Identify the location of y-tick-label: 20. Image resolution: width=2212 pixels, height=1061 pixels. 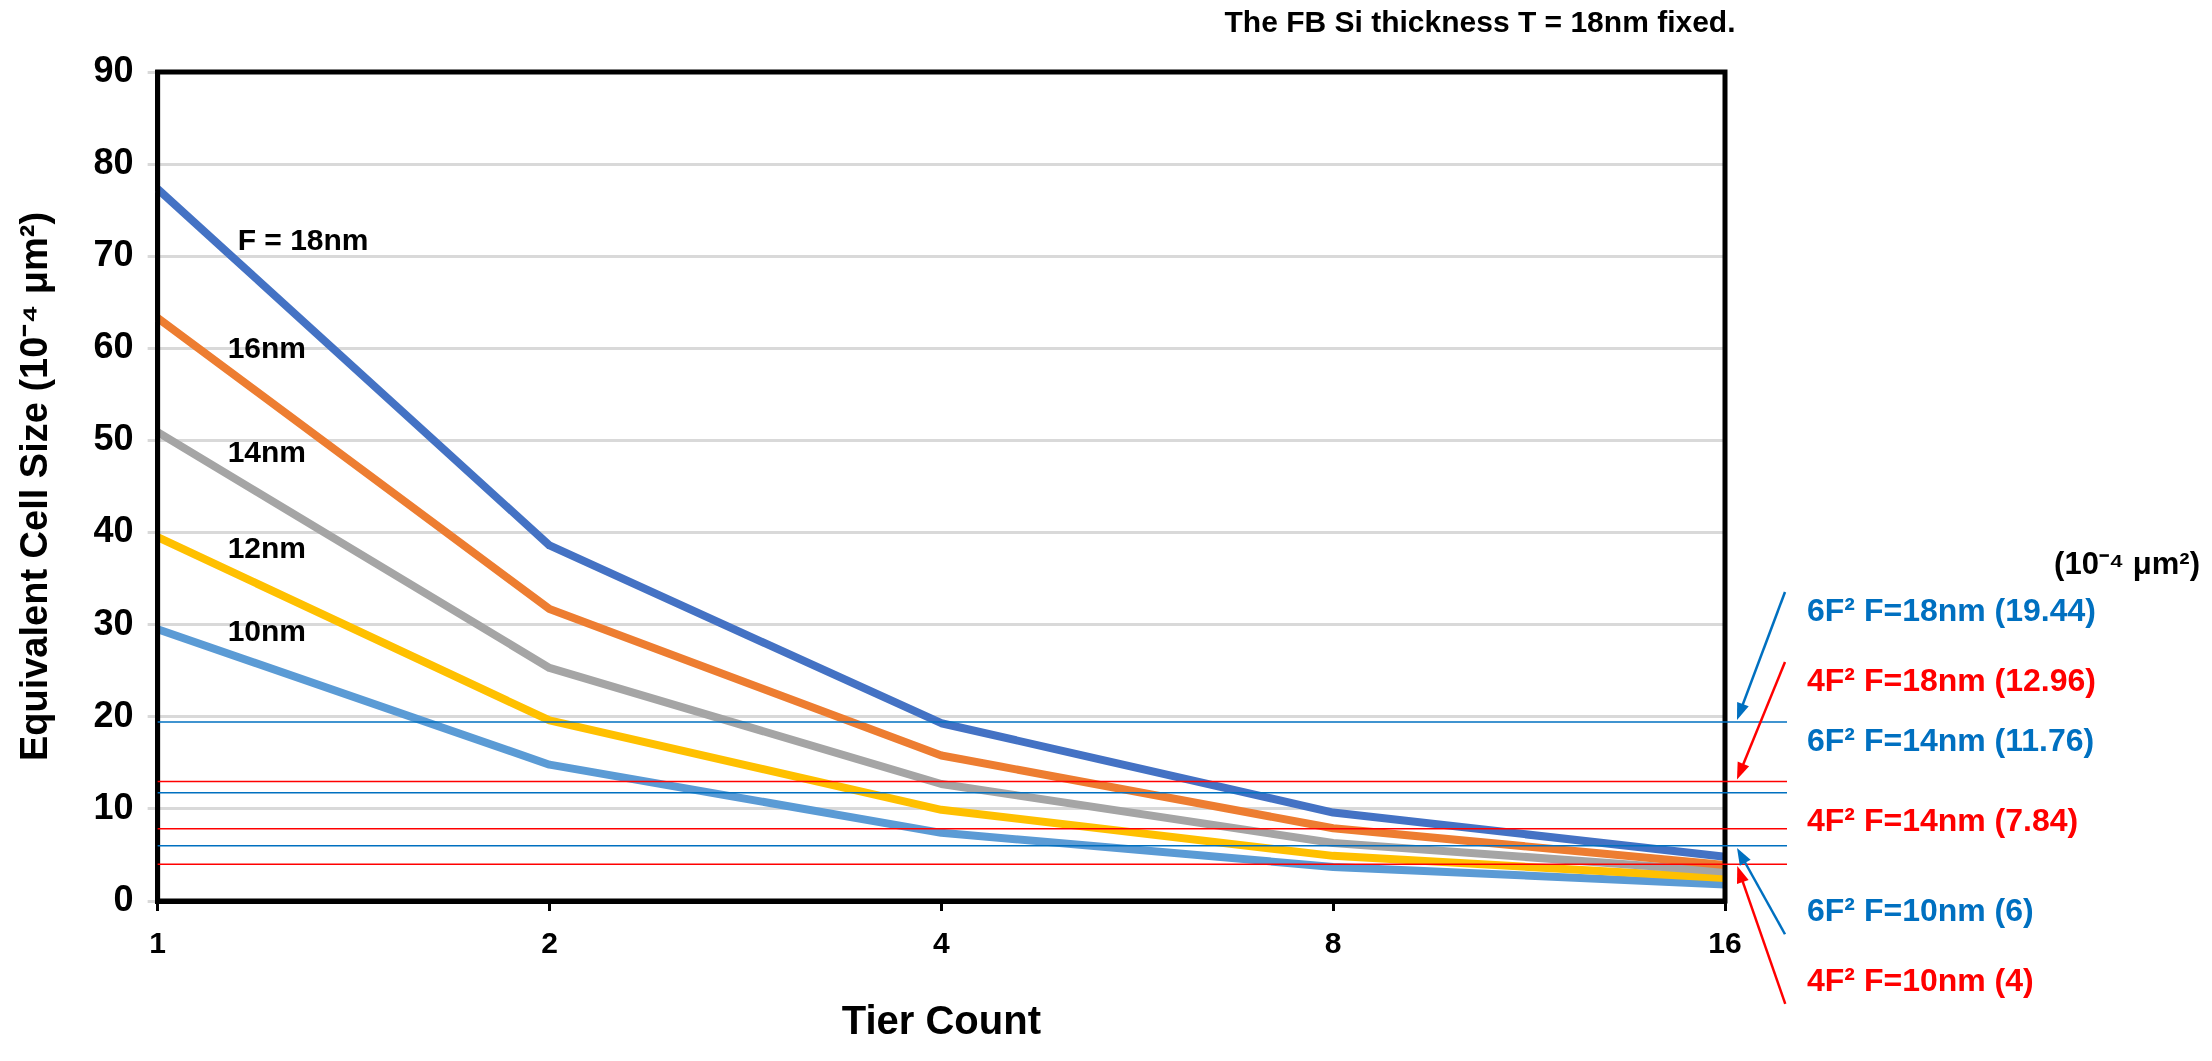
(113, 714).